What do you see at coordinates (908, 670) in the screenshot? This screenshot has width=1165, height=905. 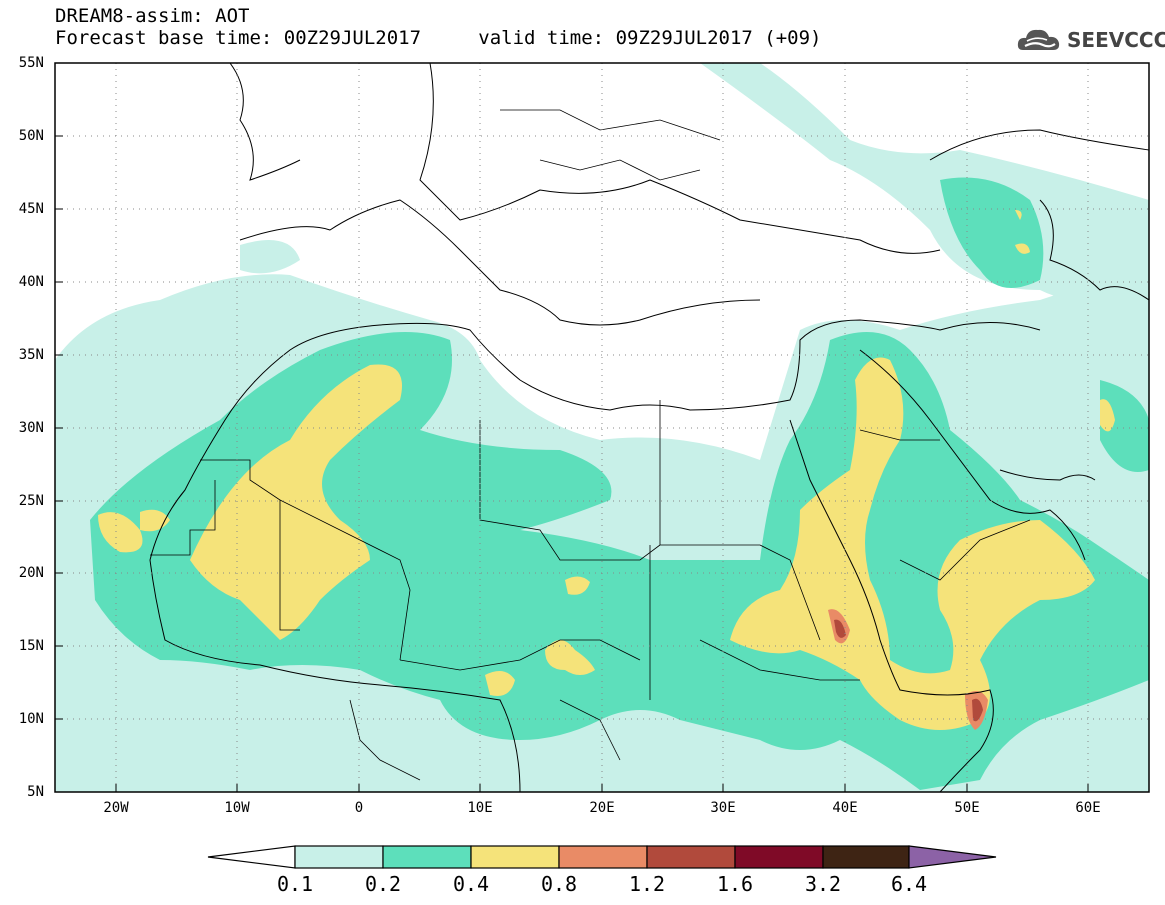 I see `aot-level-1.2` at bounding box center [908, 670].